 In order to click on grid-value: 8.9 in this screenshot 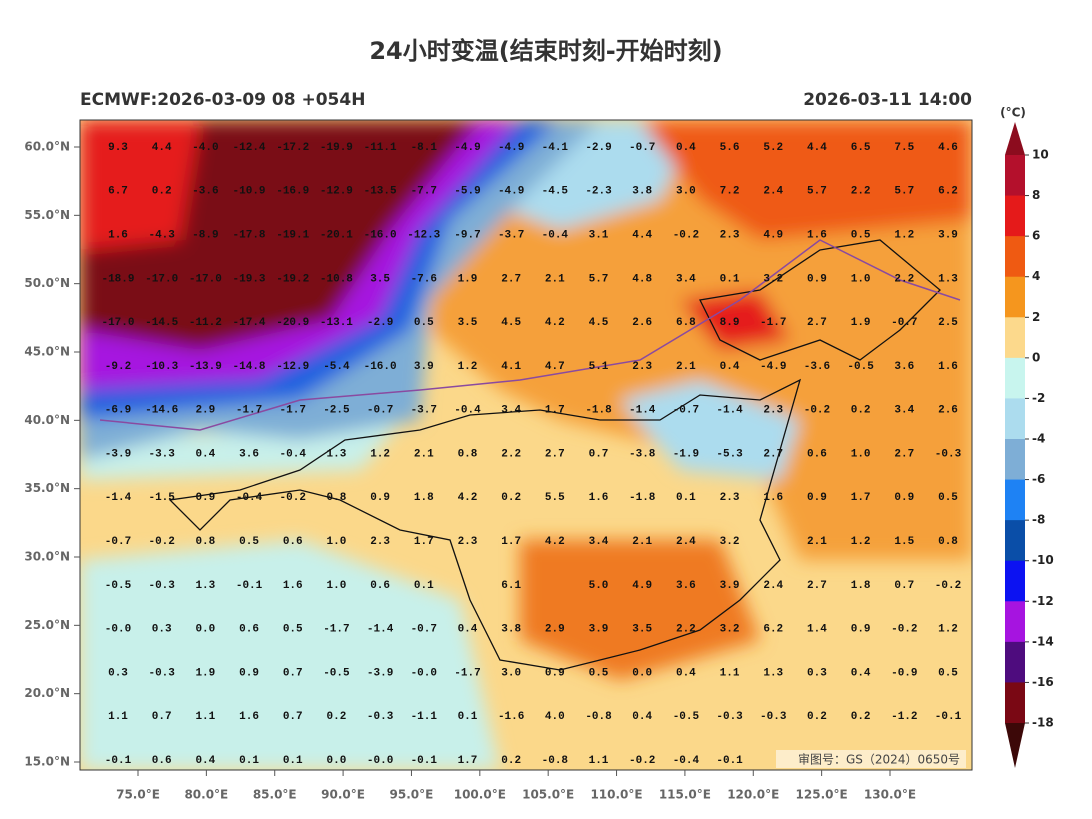, I will do `click(730, 323)`.